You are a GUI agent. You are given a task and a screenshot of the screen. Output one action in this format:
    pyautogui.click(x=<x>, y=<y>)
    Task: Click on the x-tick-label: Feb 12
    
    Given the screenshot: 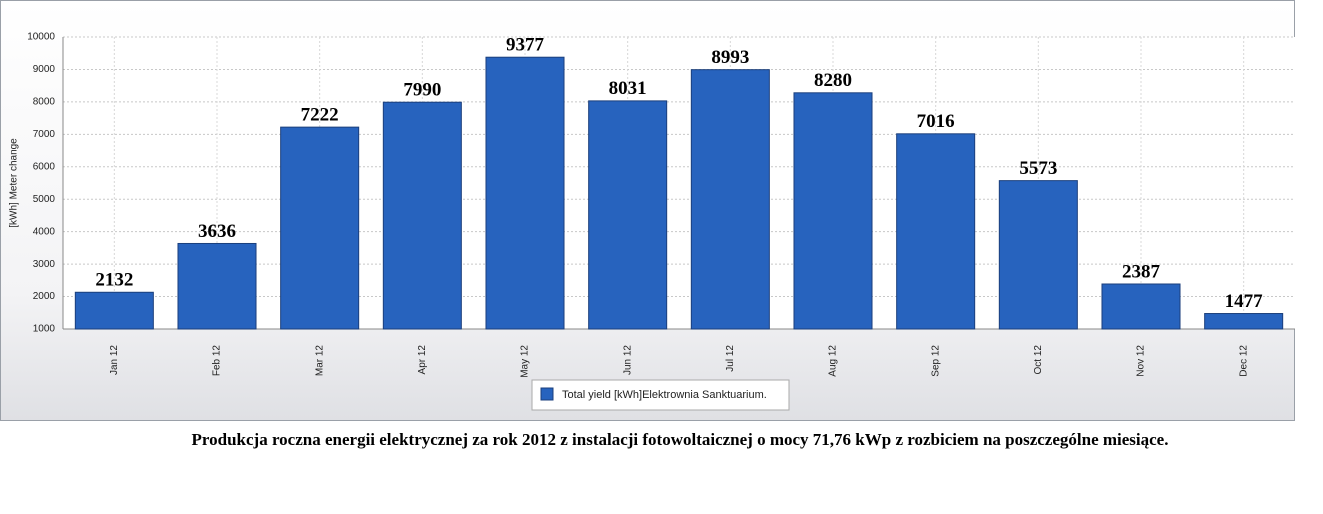 What is the action you would take?
    pyautogui.click(x=217, y=361)
    